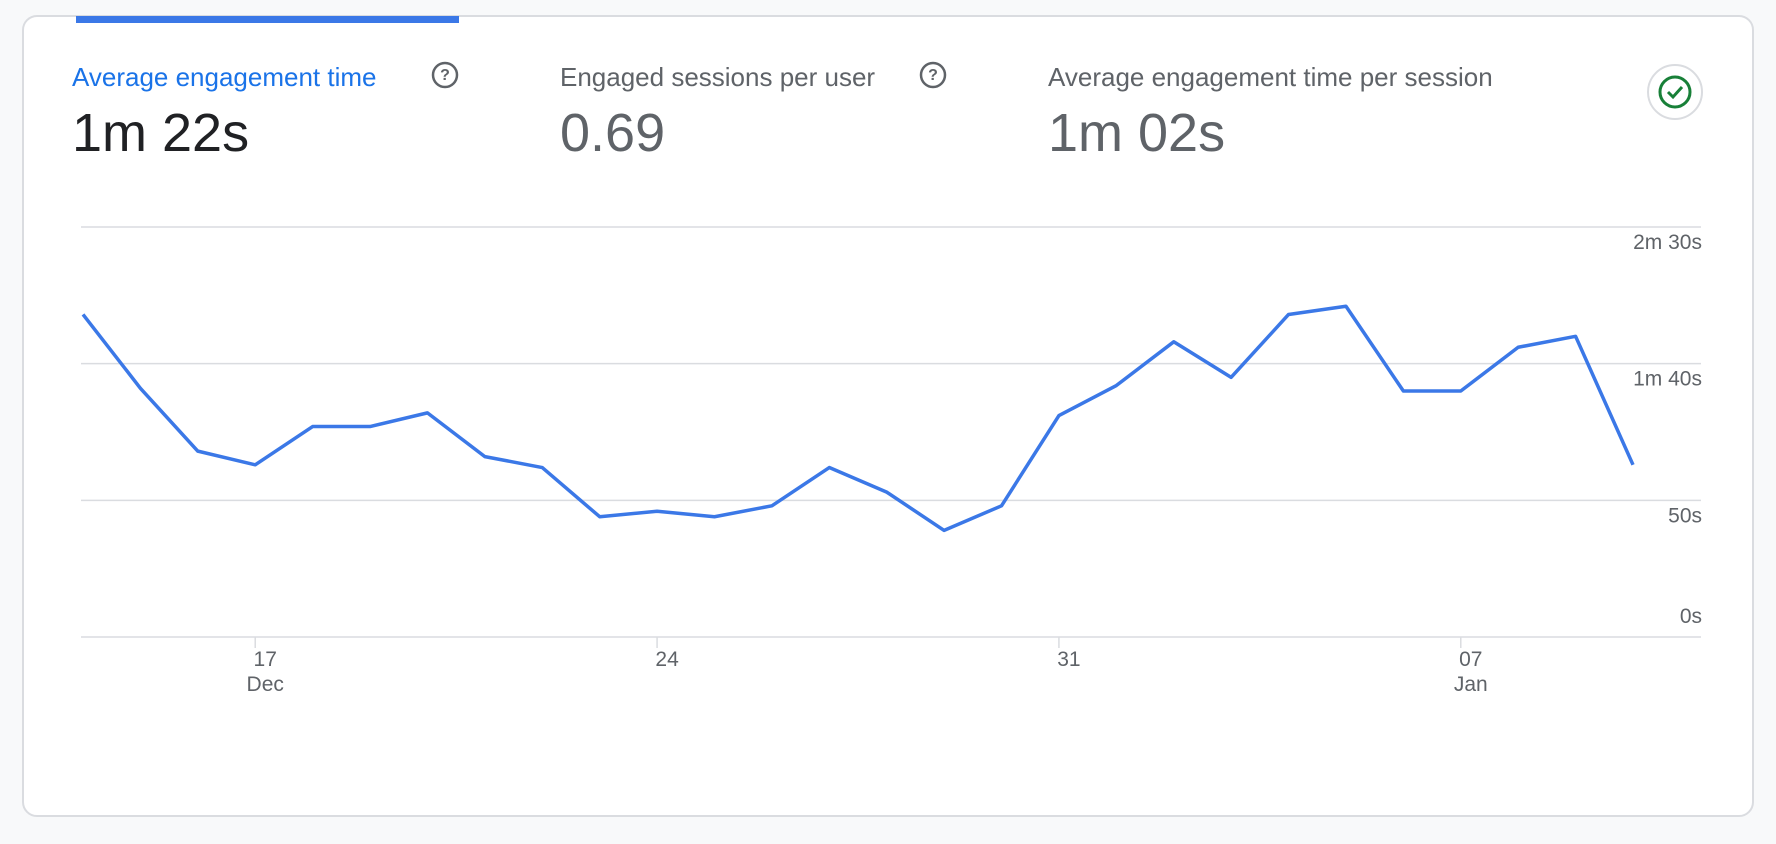  Describe the element at coordinates (1667, 242) in the screenshot. I see `y-tick-label: 2m 30s` at that location.